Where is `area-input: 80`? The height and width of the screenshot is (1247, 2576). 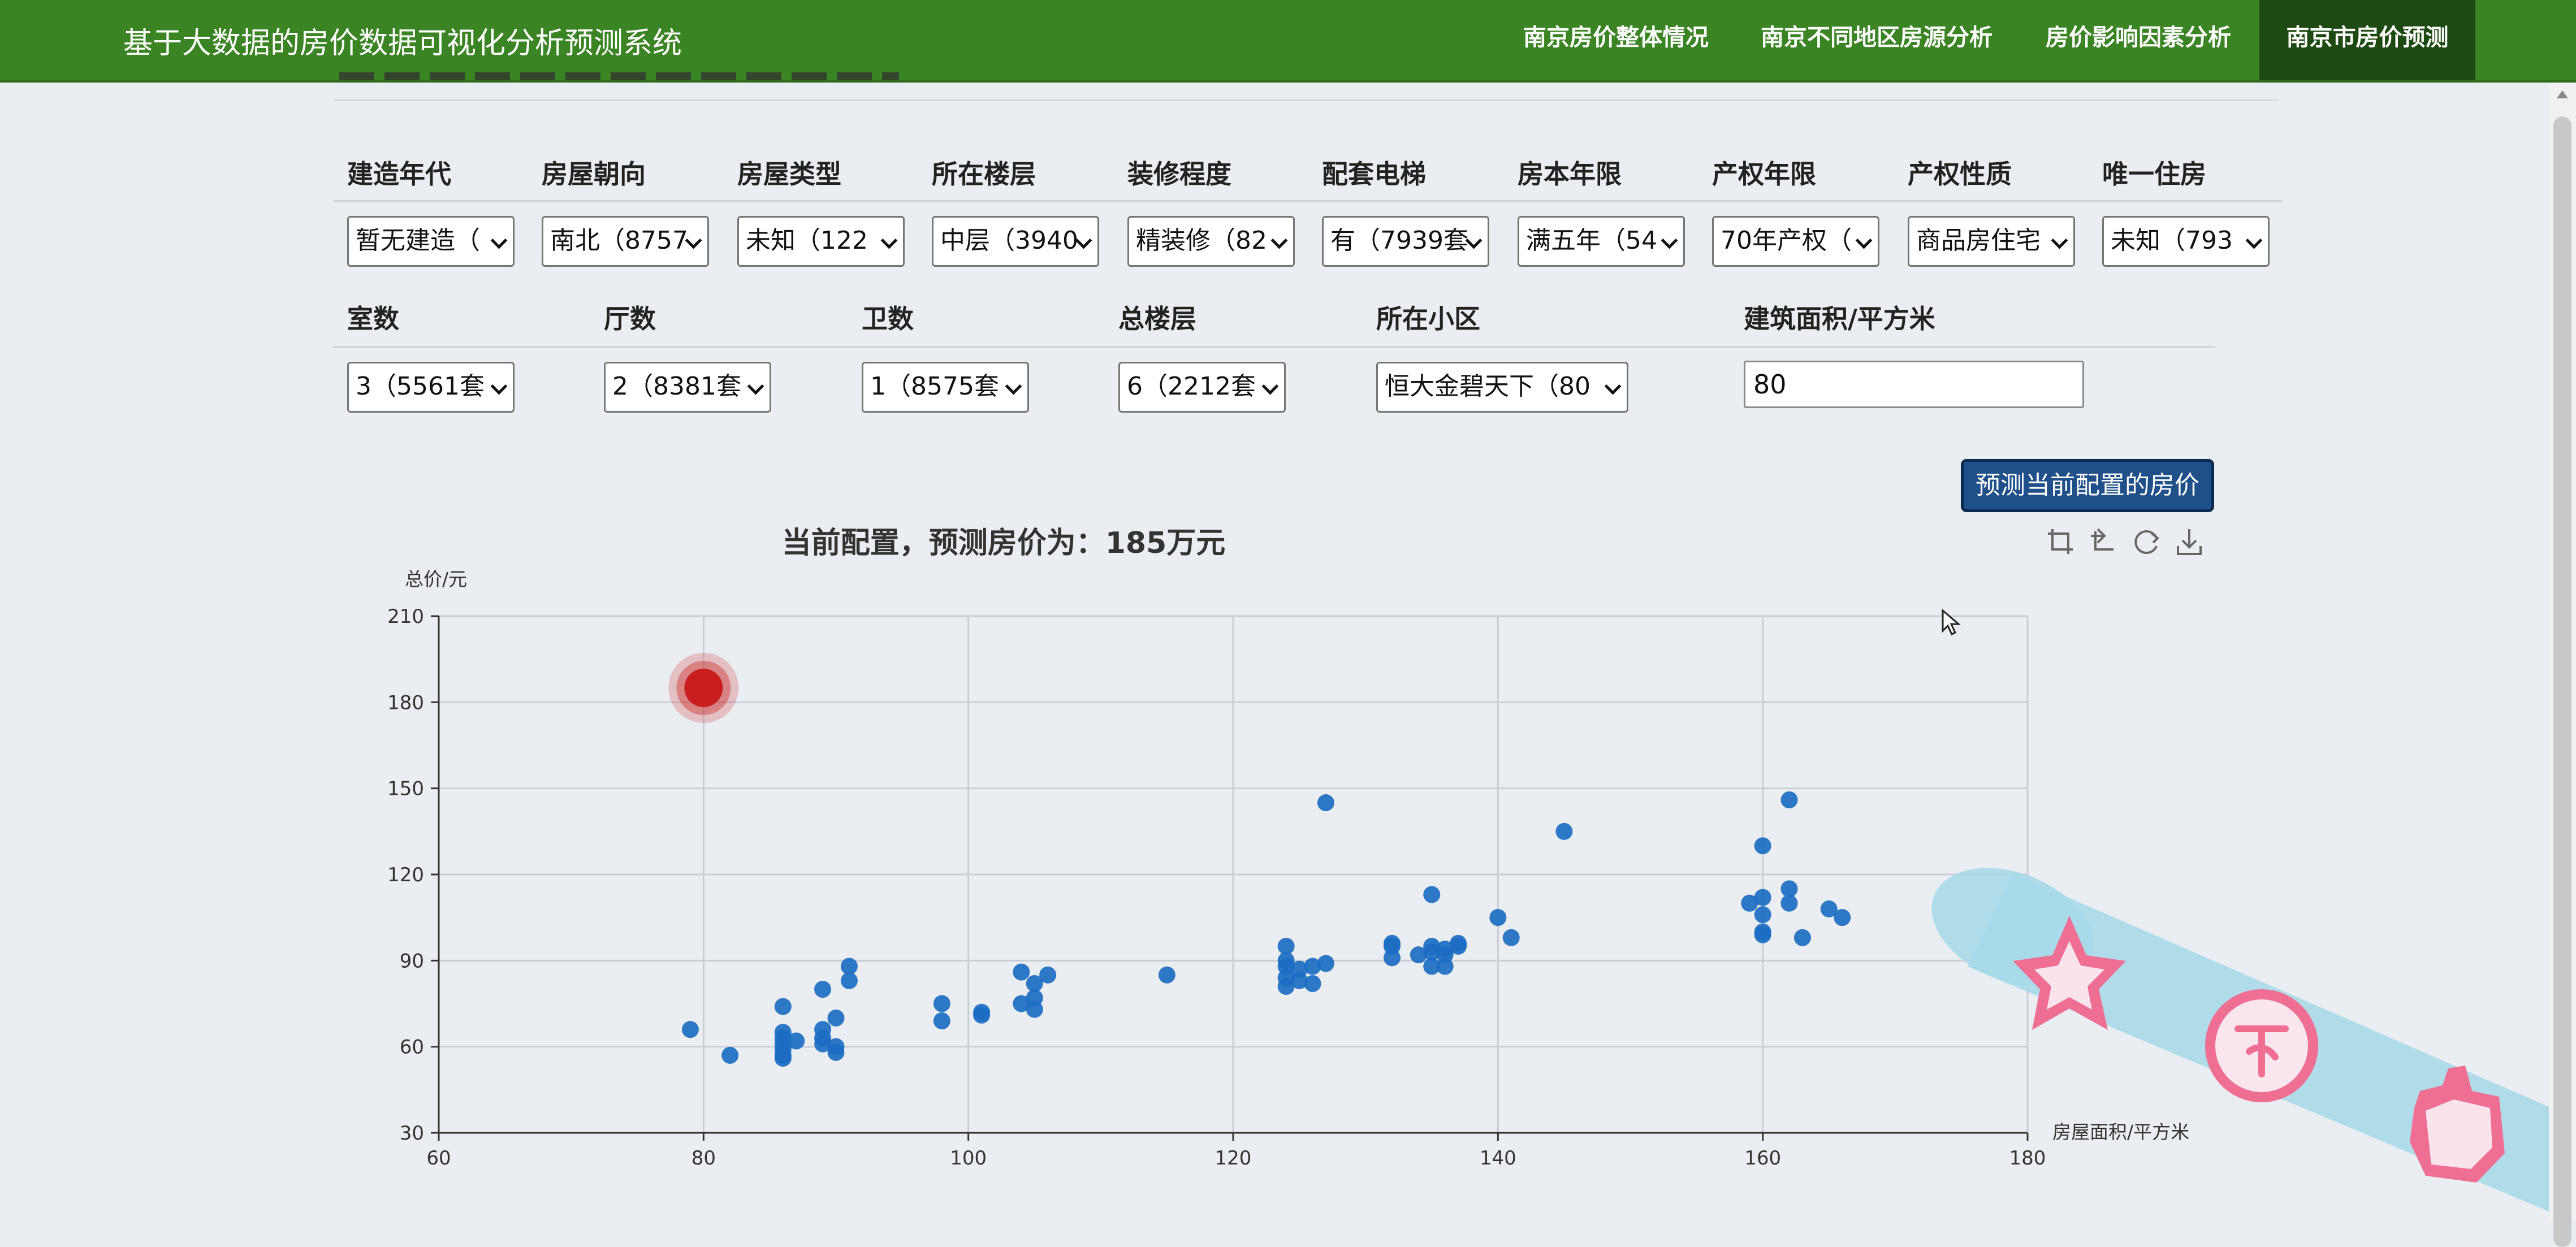
area-input: 80 is located at coordinates (1914, 384).